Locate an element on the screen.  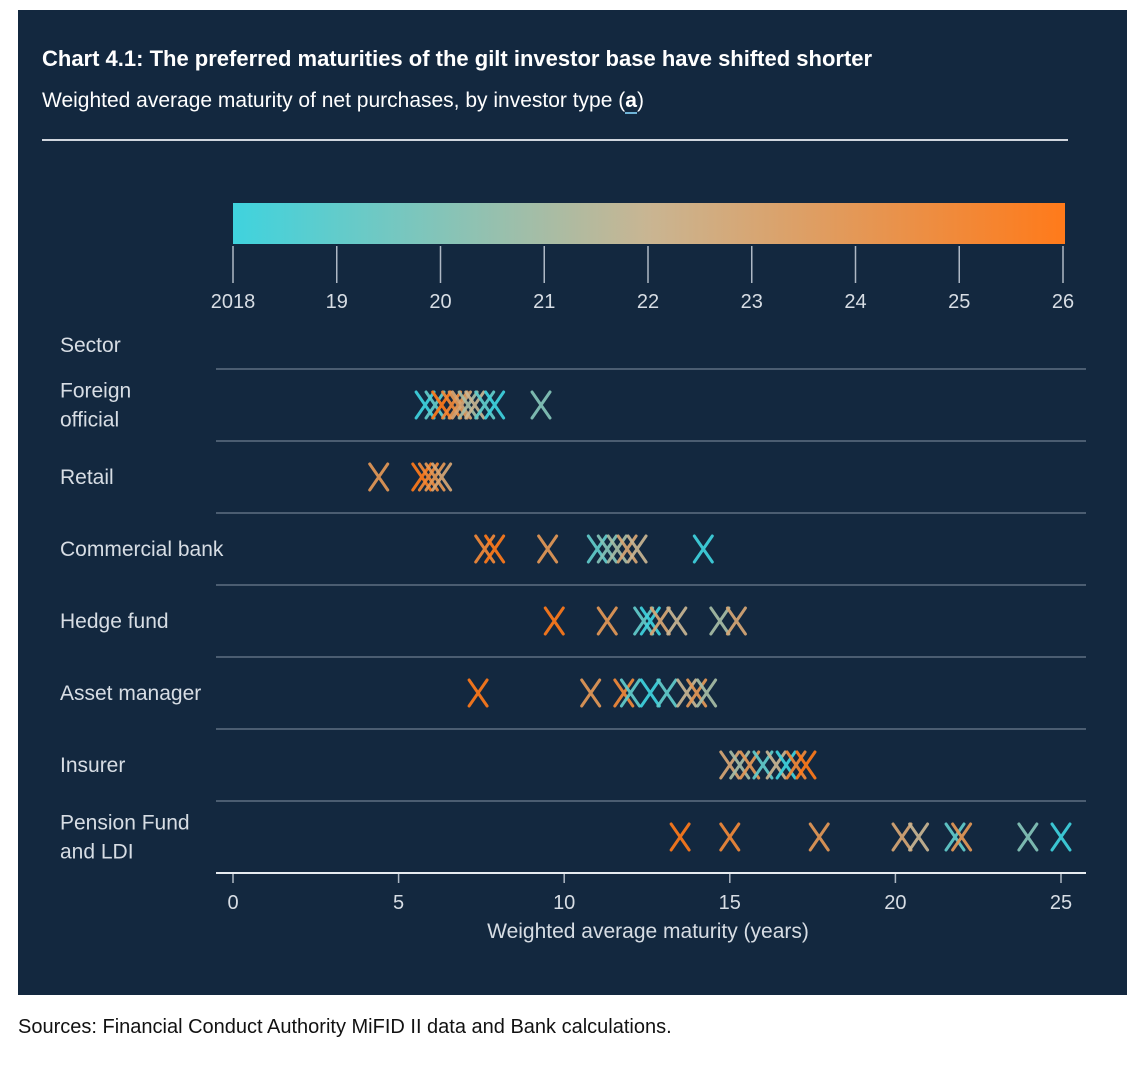
sector-label: Hedge fund is located at coordinates (114, 621).